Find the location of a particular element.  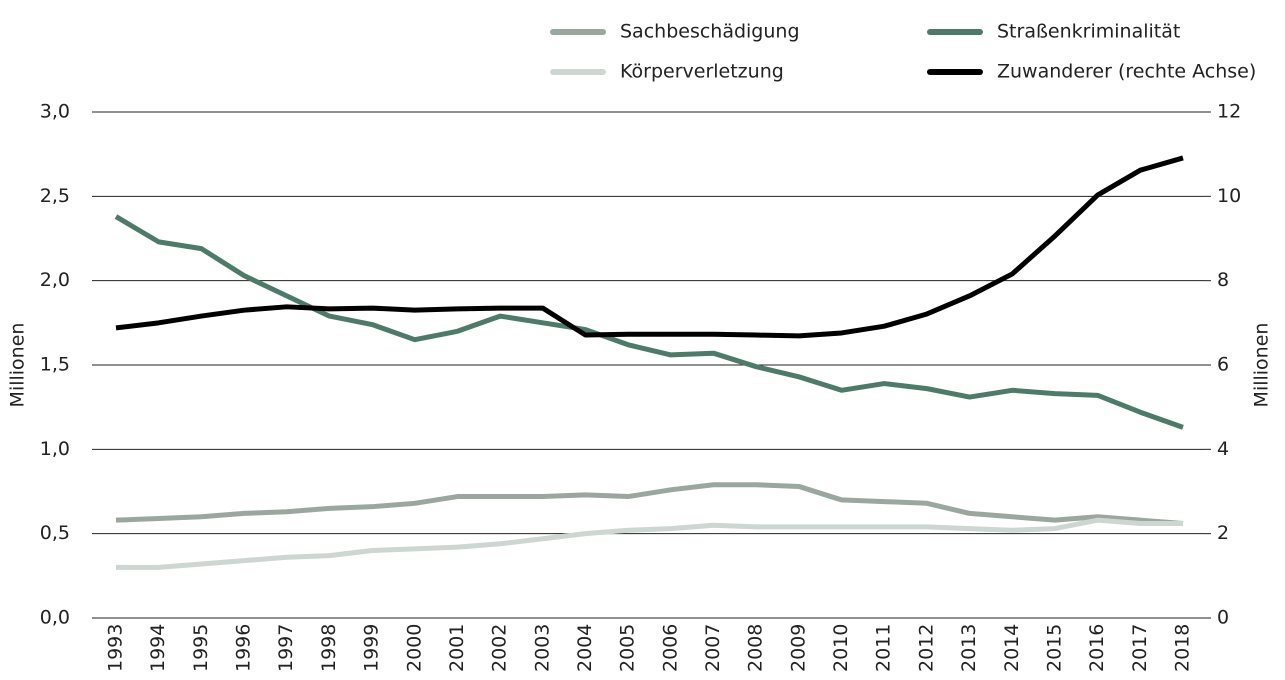

y-tick-label: 0,5 is located at coordinates (55, 533).